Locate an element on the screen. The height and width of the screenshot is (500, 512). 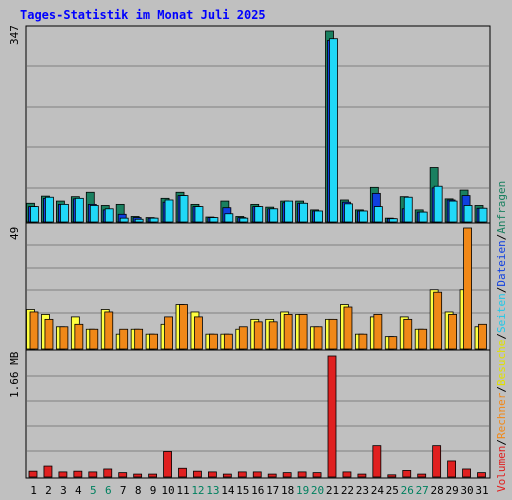
day-label: 30 is located at coordinates (466, 490).